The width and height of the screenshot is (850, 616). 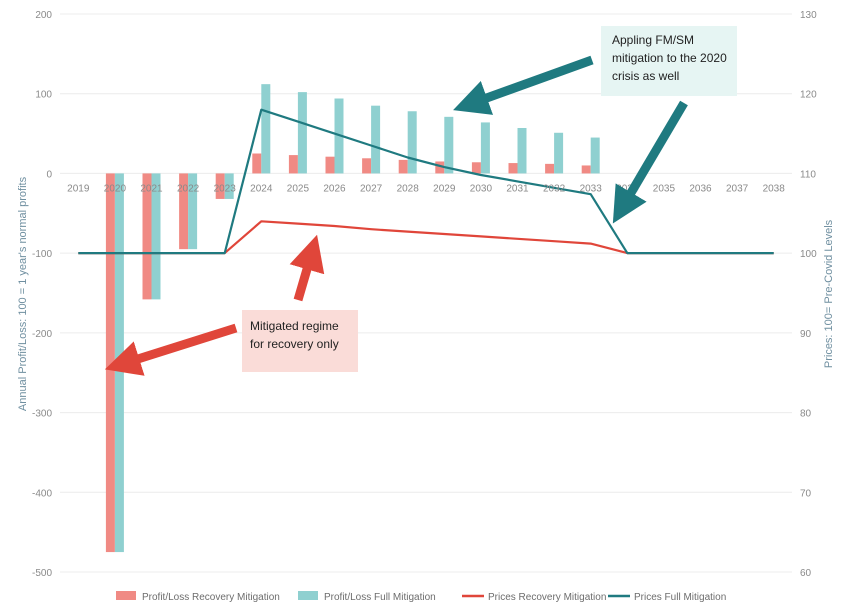 I want to click on annotation-full-box, so click(x=669, y=61).